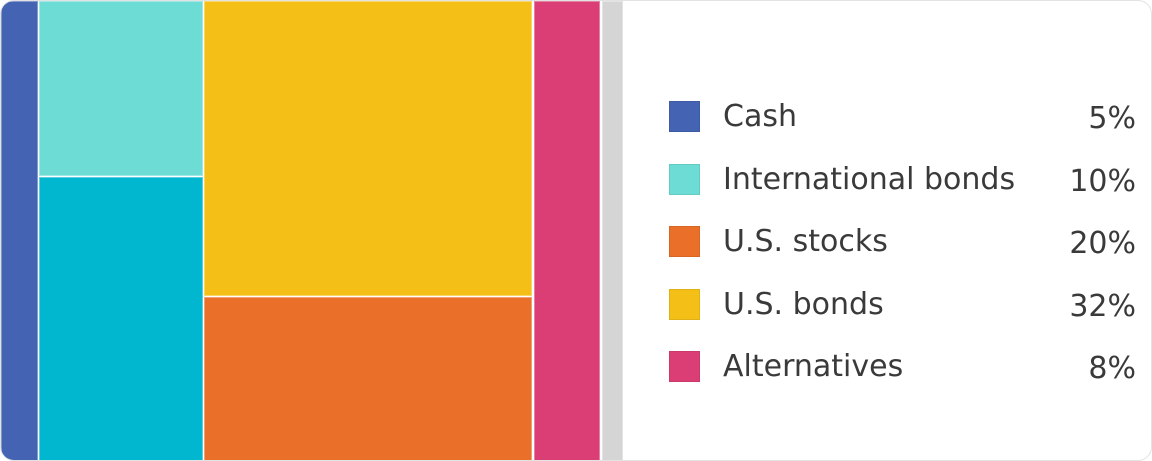 This screenshot has width=1152, height=461. Describe the element at coordinates (612, 230) in the screenshot. I see `tile-unlabeled-gray` at that location.